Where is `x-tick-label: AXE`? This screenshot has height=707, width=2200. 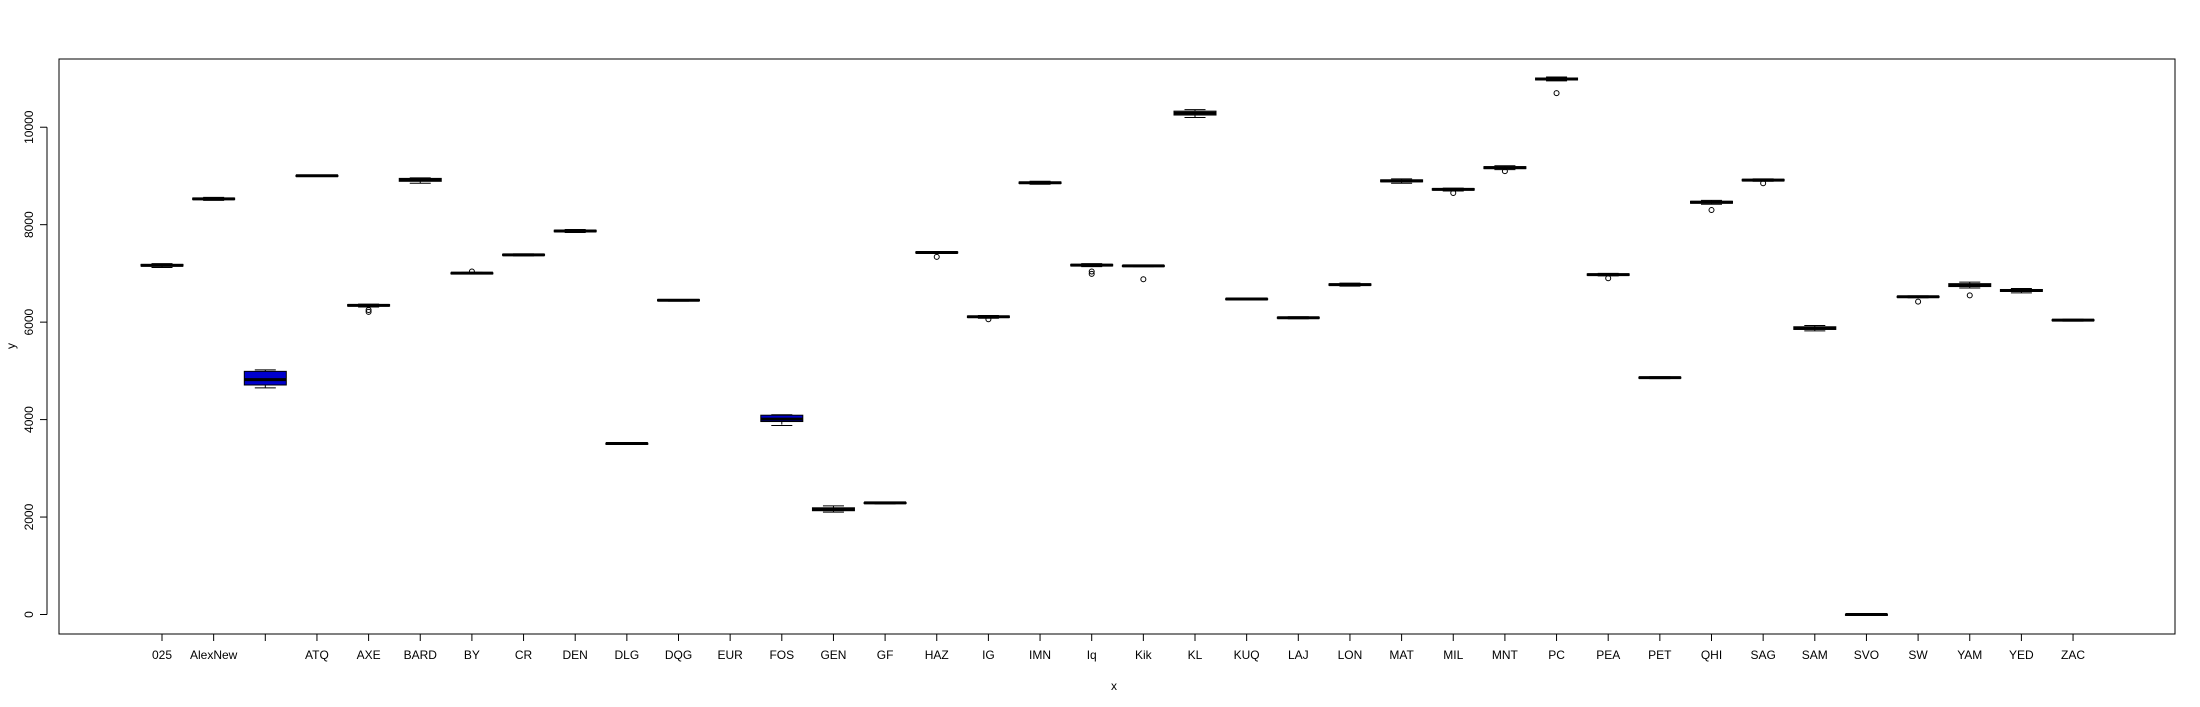
x-tick-label: AXE is located at coordinates (369, 655).